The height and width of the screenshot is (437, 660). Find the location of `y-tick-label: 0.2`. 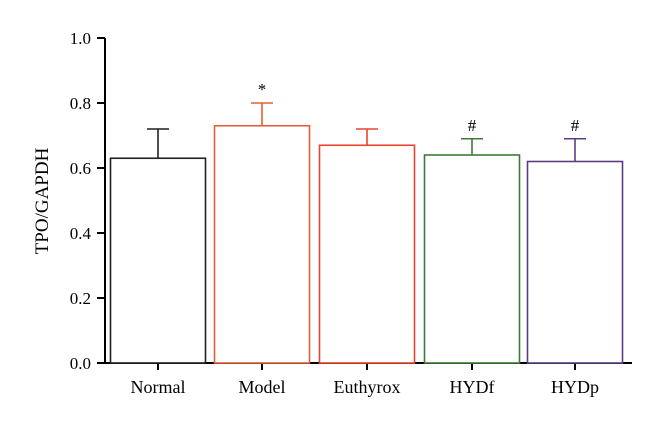

y-tick-label: 0.2 is located at coordinates (80, 298).